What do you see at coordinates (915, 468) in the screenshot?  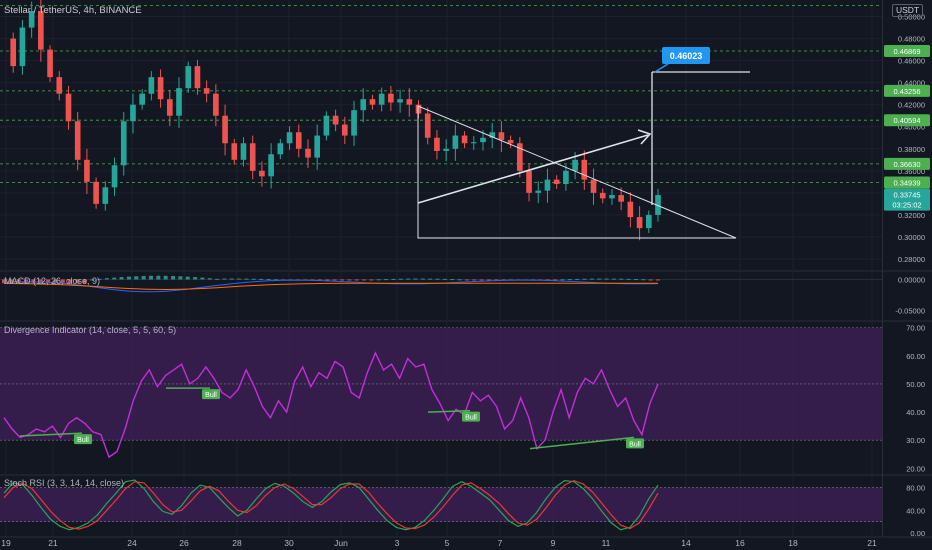 I see `rsi-y-tick-label: 20.00` at bounding box center [915, 468].